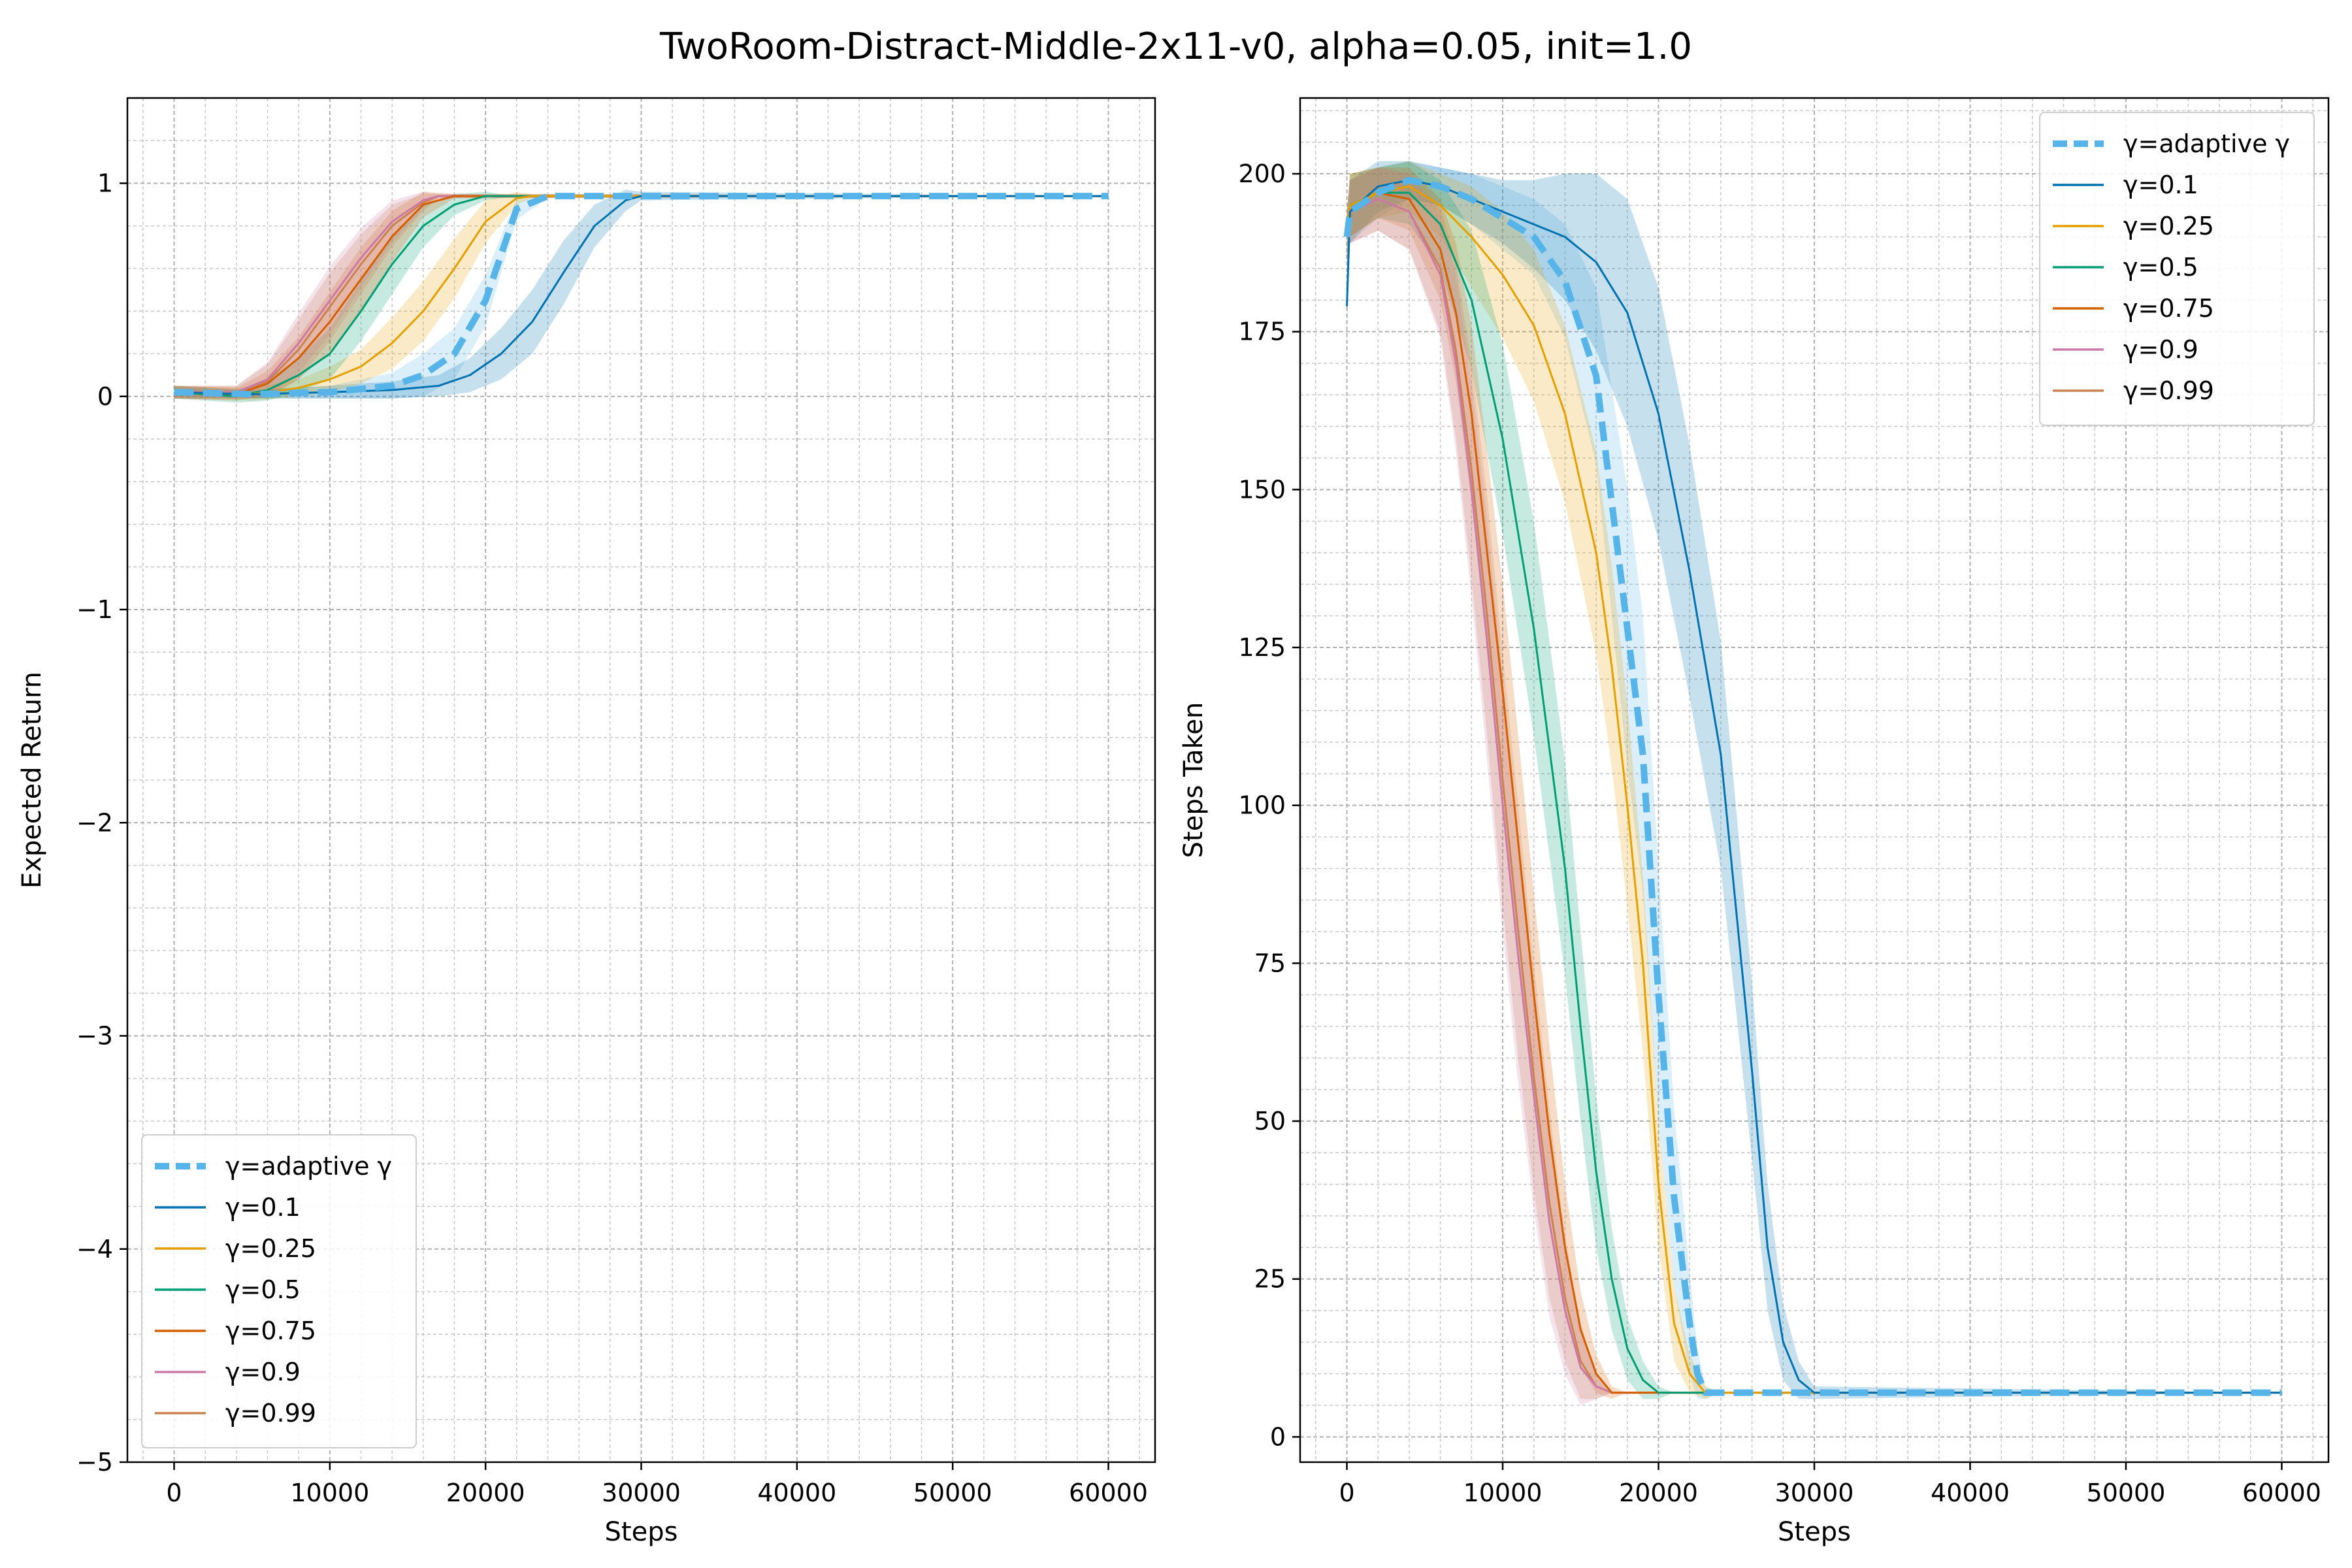  What do you see at coordinates (94, 609) in the screenshot?
I see `y-tick-label: −1` at bounding box center [94, 609].